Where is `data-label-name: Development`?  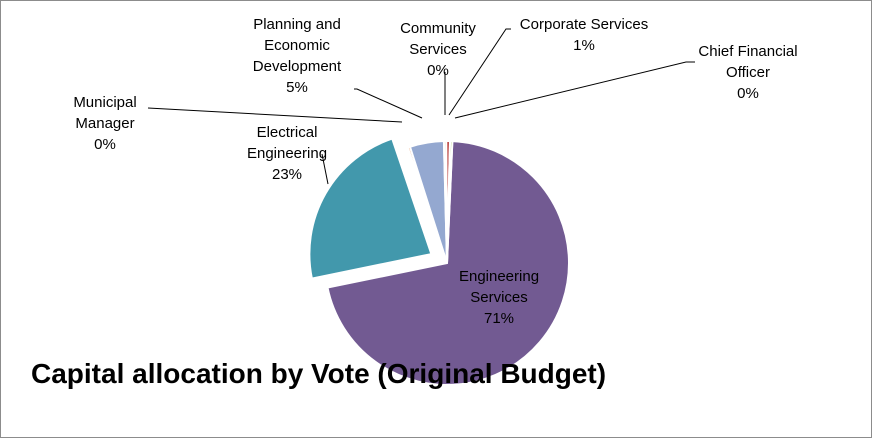 data-label-name: Development is located at coordinates (297, 66).